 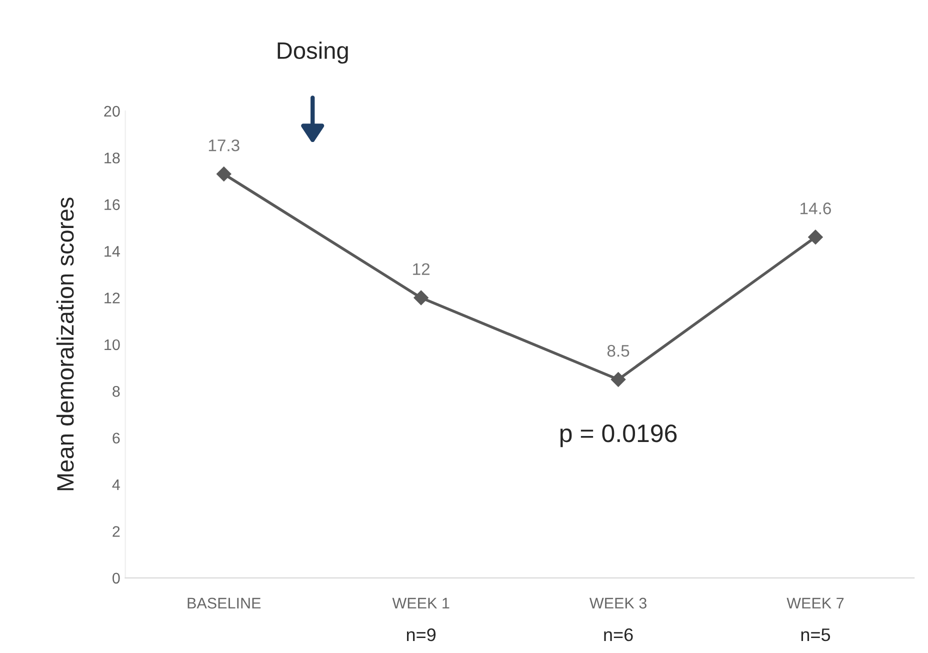 What do you see at coordinates (618, 350) in the screenshot?
I see `data-label: 8.5` at bounding box center [618, 350].